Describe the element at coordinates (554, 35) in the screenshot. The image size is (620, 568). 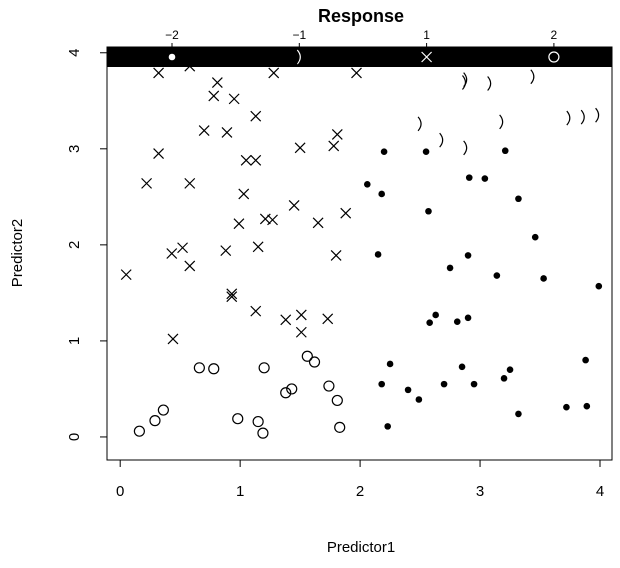
I see `legend-label: 2` at that location.